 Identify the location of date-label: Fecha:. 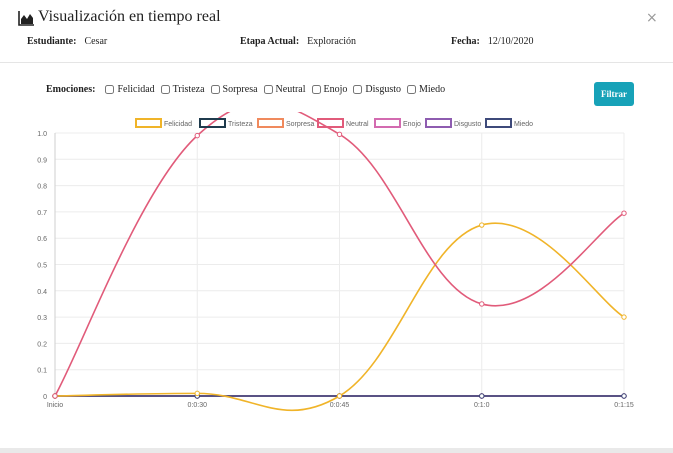
(465, 41).